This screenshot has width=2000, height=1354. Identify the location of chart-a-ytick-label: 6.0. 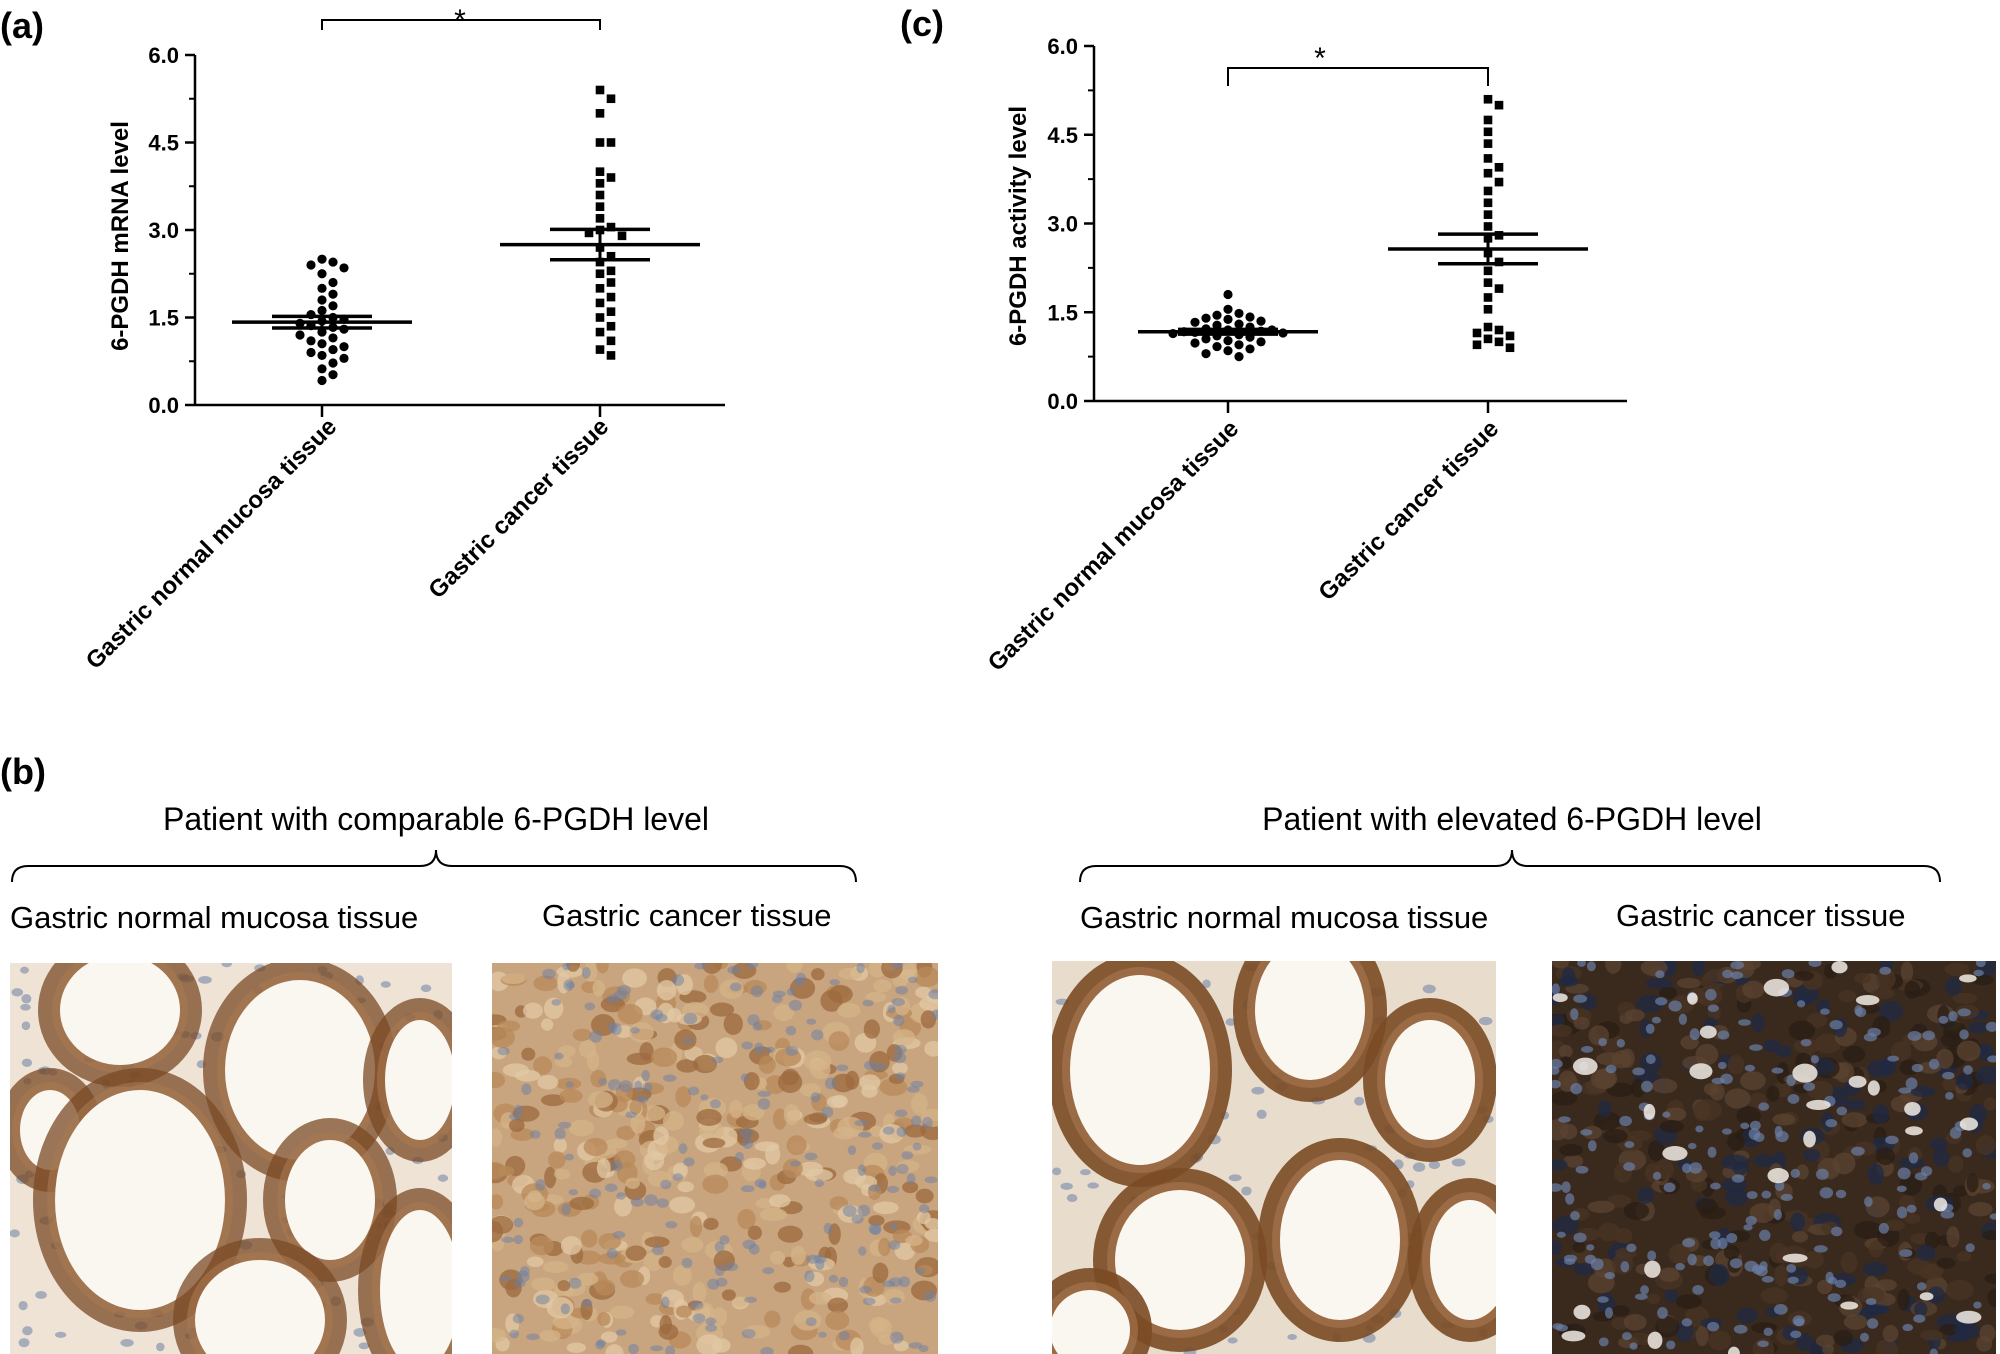
(163, 55).